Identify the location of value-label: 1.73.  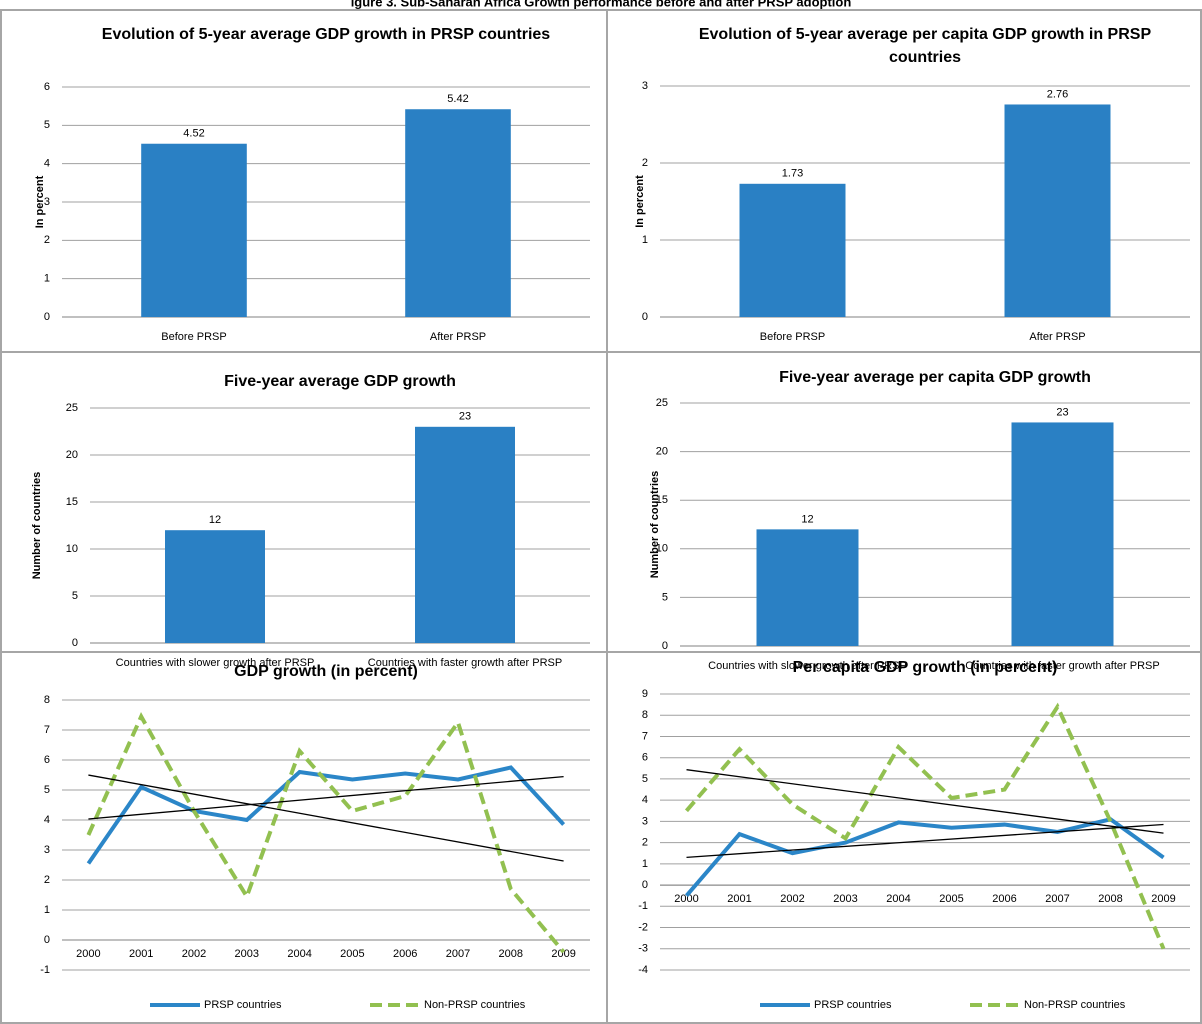
(792, 174).